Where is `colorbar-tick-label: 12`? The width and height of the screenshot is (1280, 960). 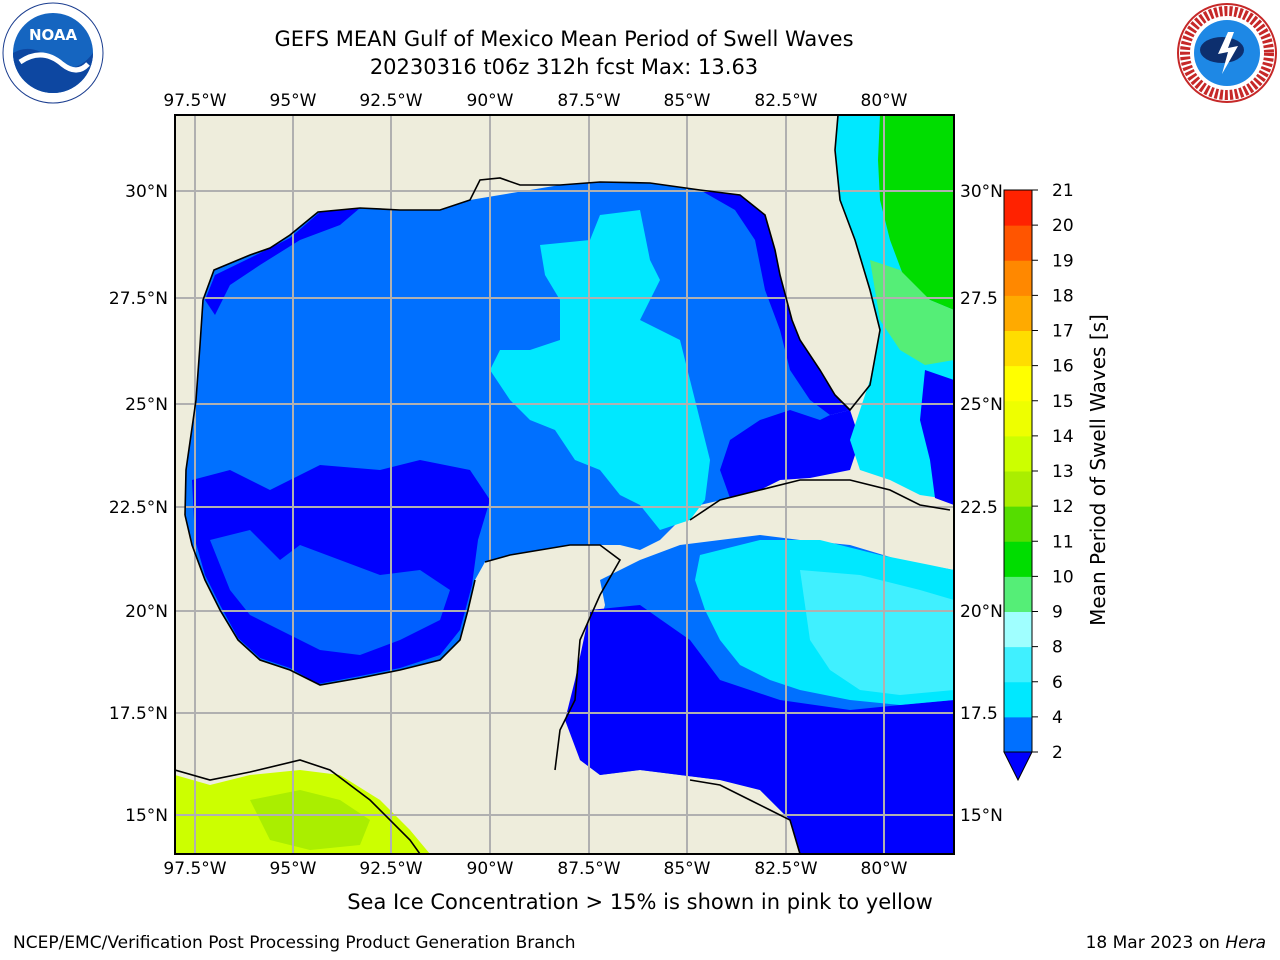 colorbar-tick-label: 12 is located at coordinates (1063, 507).